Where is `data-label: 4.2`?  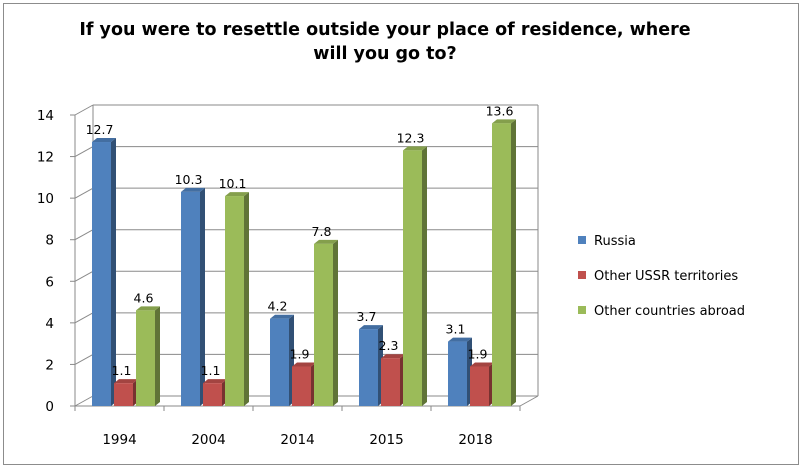 data-label: 4.2 is located at coordinates (278, 306).